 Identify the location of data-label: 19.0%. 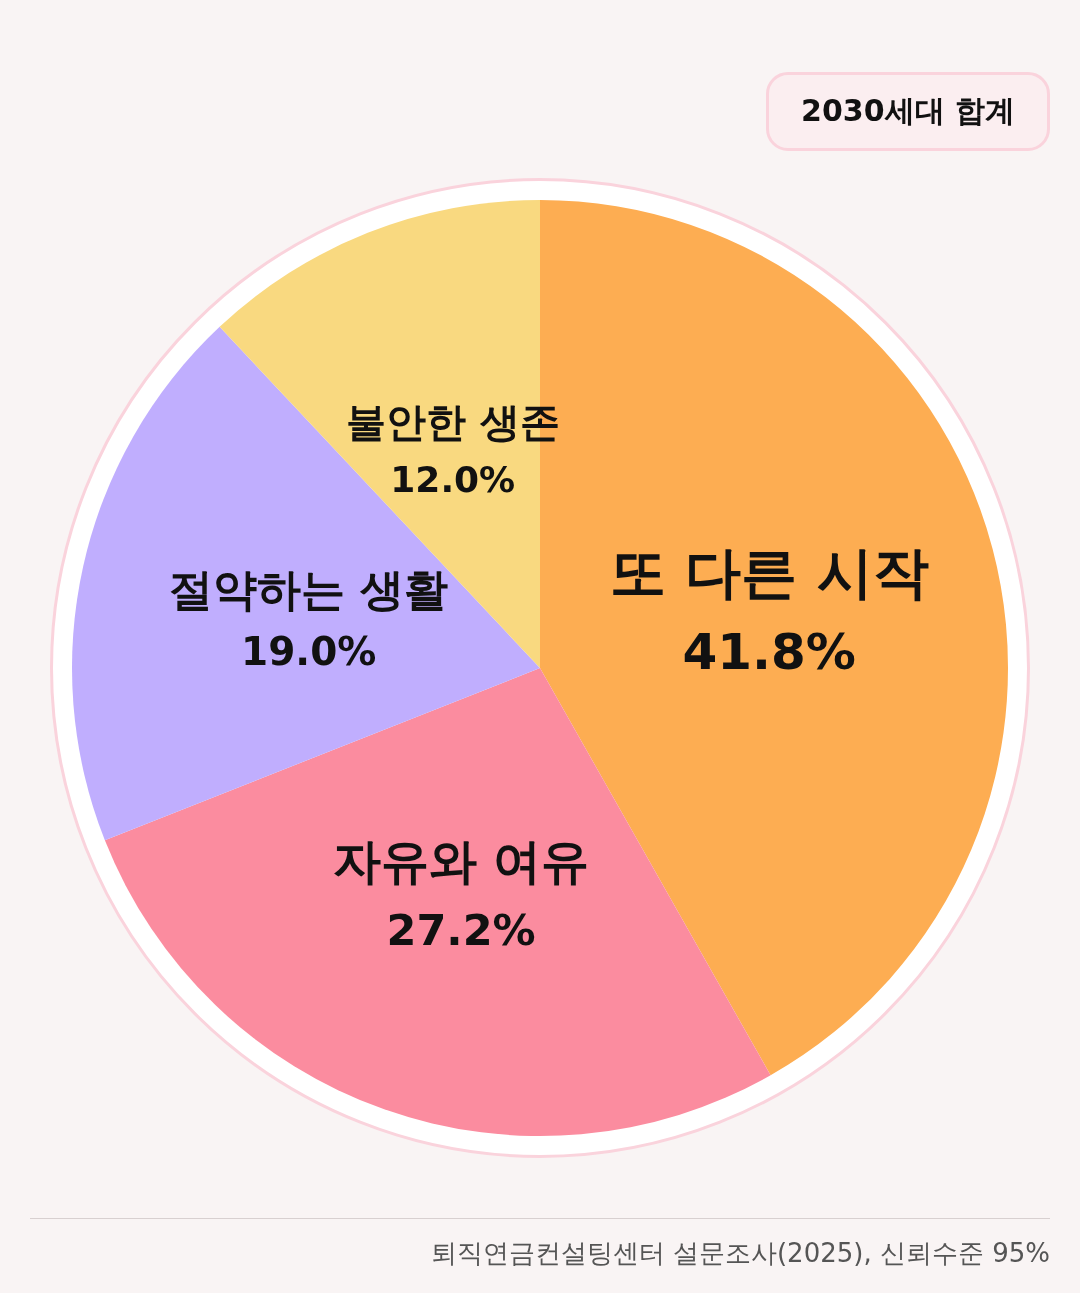
(309, 651).